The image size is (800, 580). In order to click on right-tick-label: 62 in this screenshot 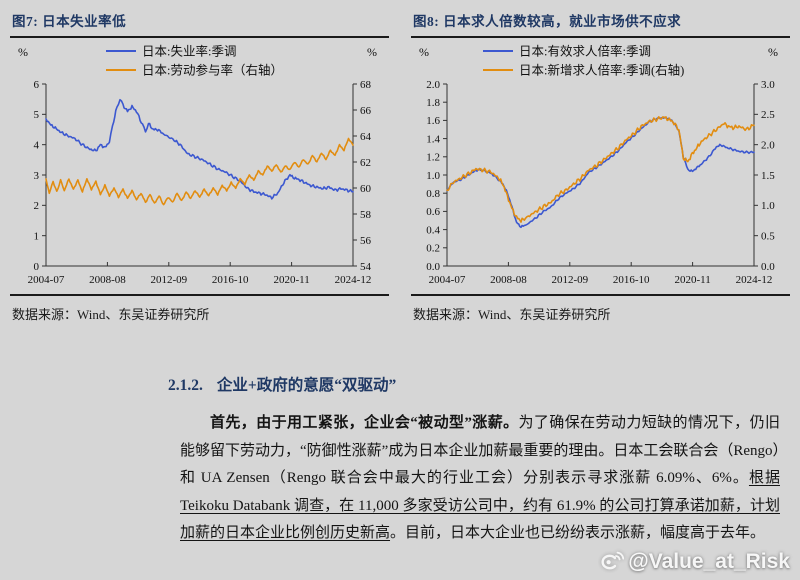, I will do `click(365, 163)`.